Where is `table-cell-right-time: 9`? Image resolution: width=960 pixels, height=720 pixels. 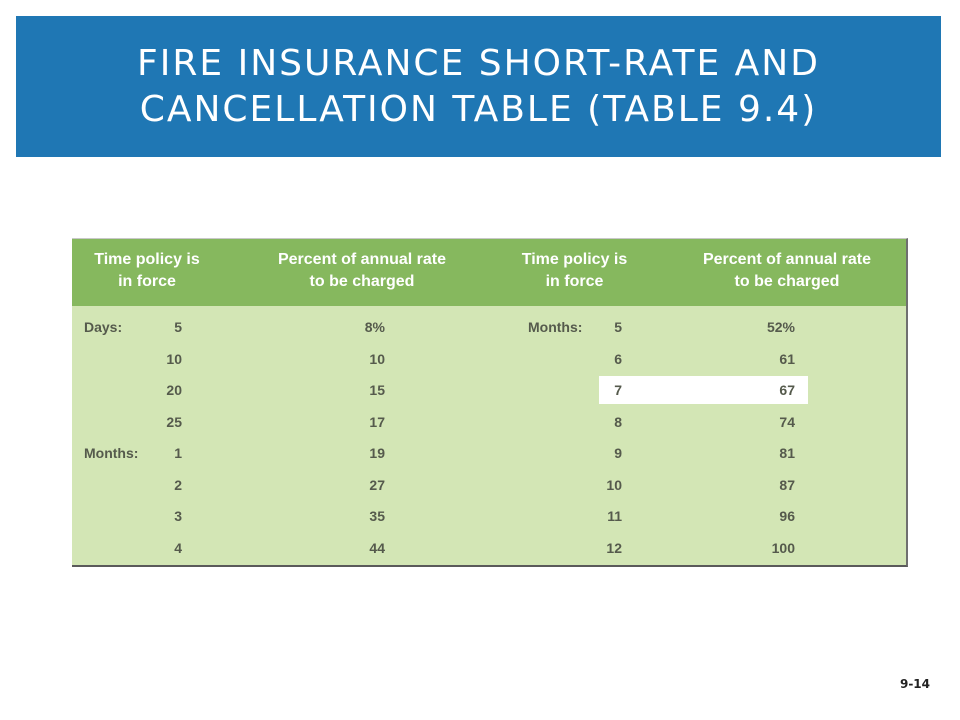 table-cell-right-time: 9 is located at coordinates (618, 453).